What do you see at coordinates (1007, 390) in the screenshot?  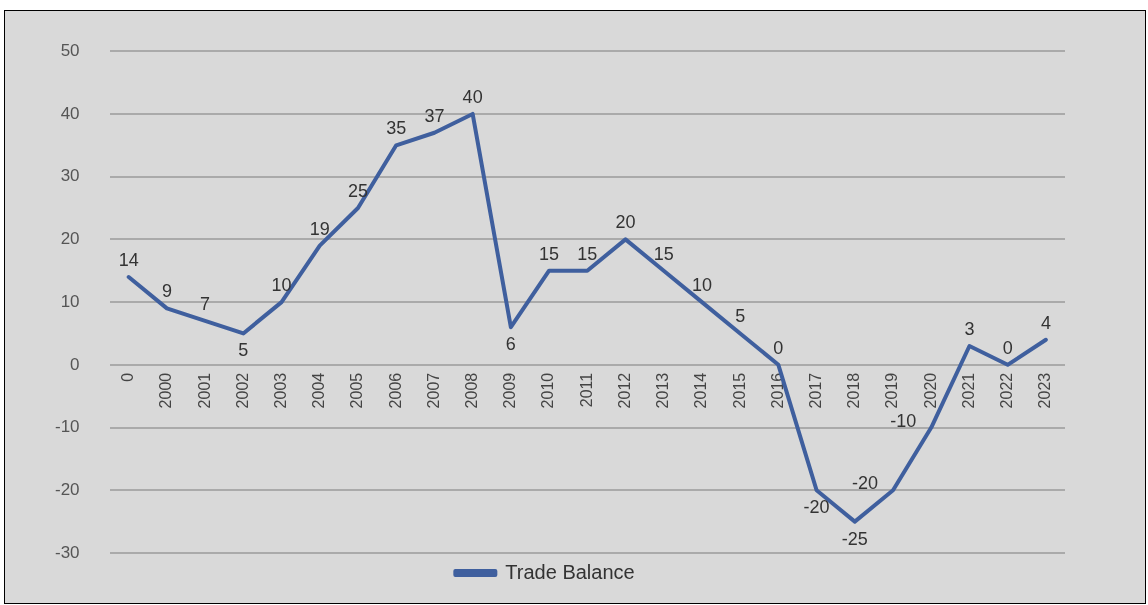 I see `x-tick-label: 2022` at bounding box center [1007, 390].